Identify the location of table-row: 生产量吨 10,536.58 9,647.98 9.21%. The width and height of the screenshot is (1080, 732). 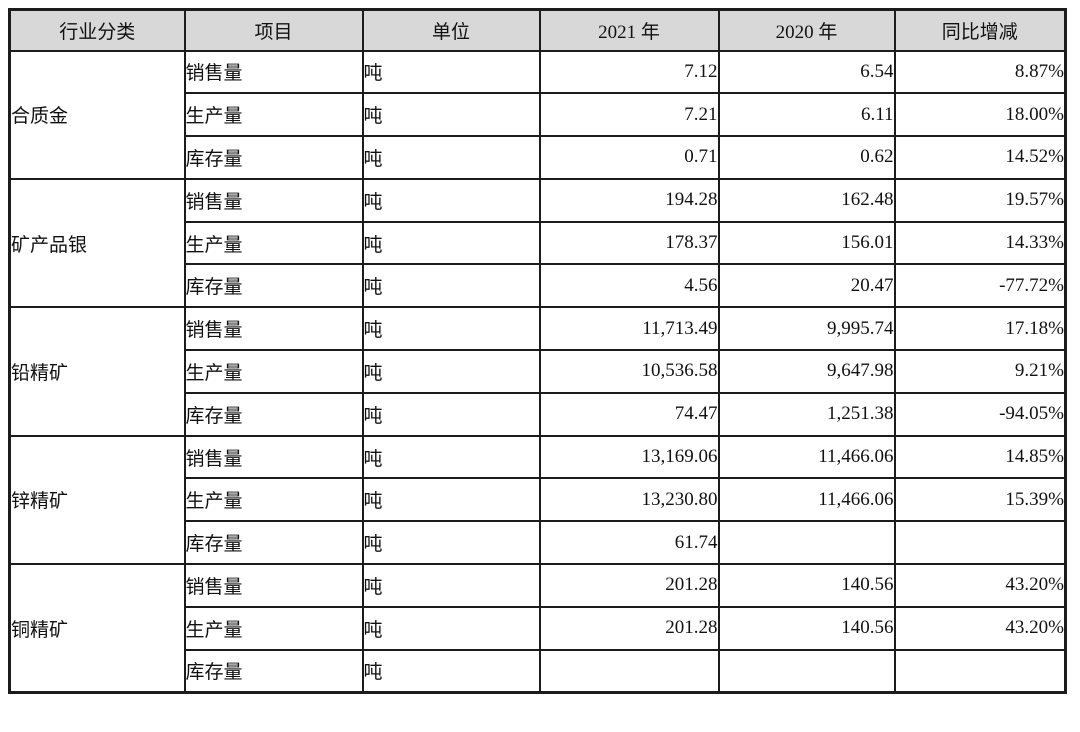
(538, 371).